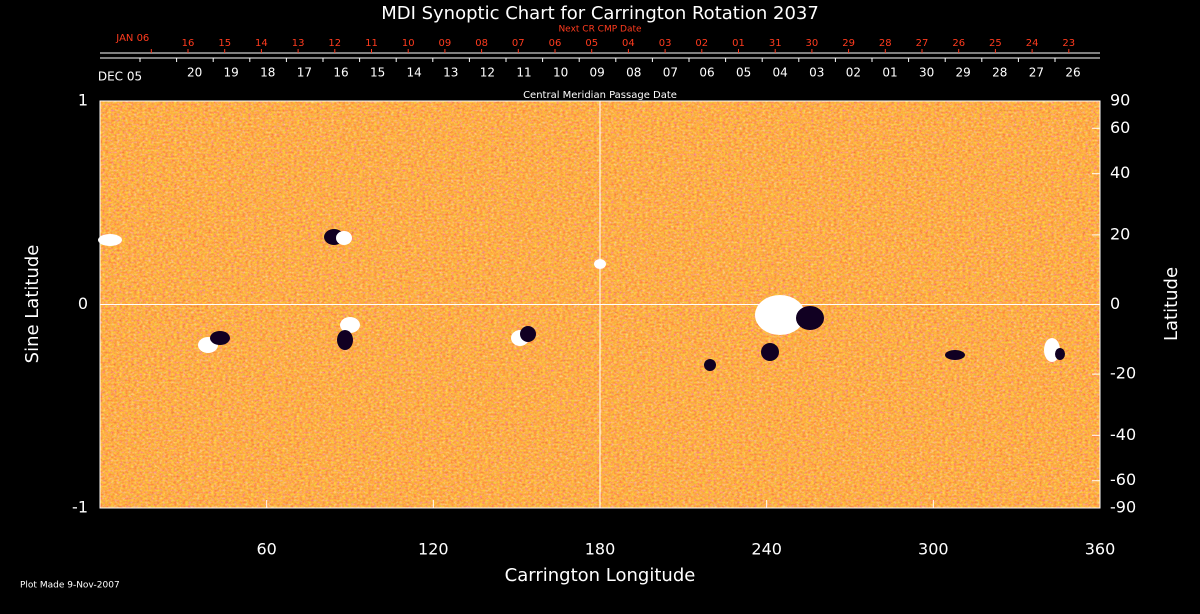 This screenshot has width=1200, height=614. I want to click on x-tick-label: 120, so click(433, 549).